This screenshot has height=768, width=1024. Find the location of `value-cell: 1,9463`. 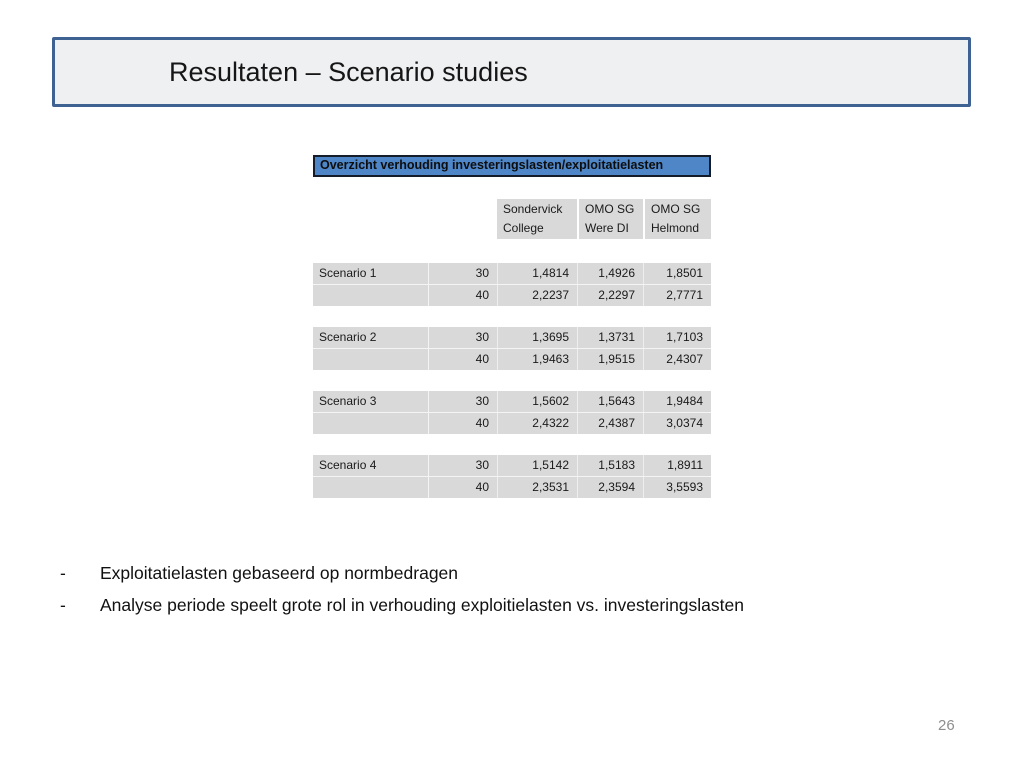

value-cell: 1,9463 is located at coordinates (537, 359).